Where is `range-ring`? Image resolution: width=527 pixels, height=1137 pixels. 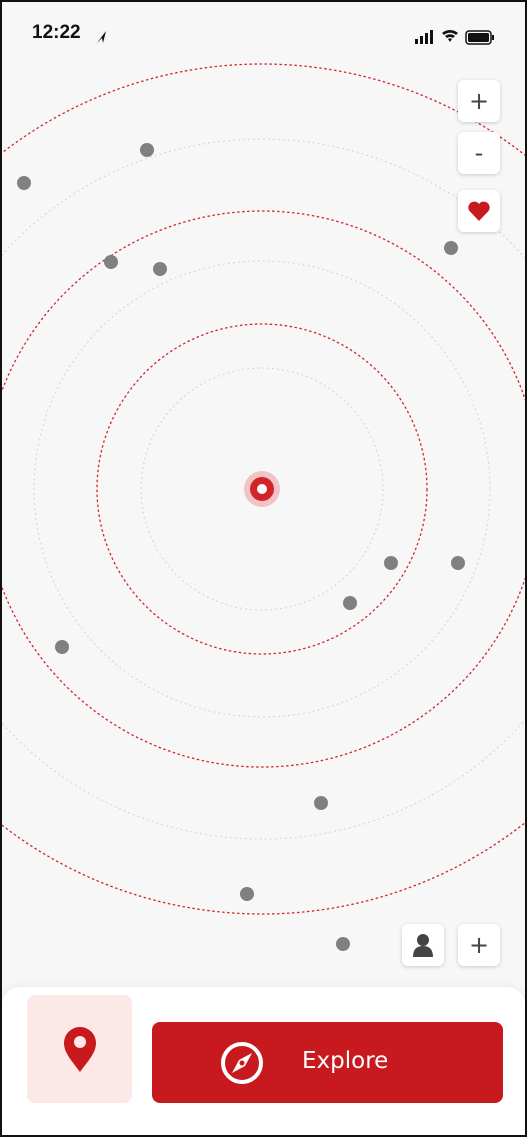 range-ring is located at coordinates (262, 489).